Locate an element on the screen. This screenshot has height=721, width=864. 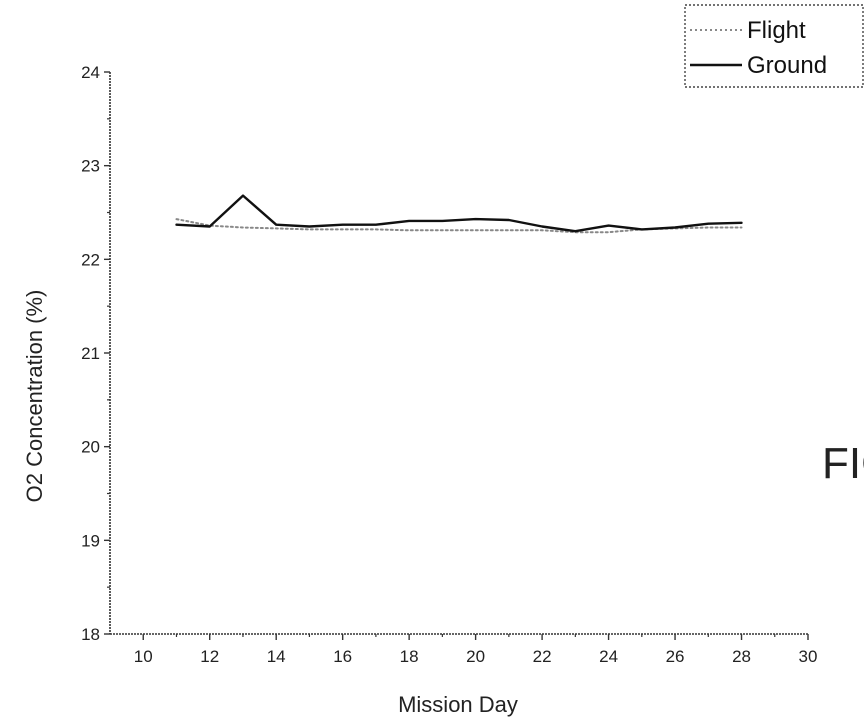
y-tick-label: 21 is located at coordinates (90, 353).